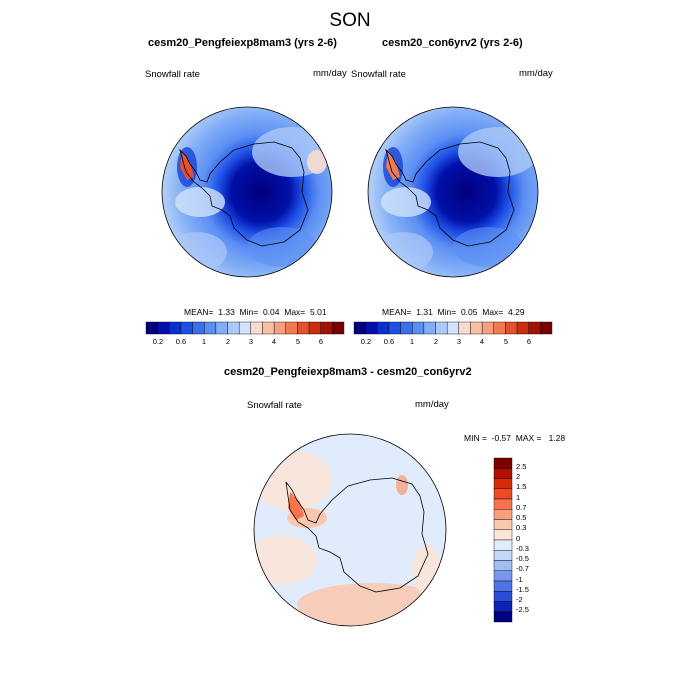 The image size is (700, 700). I want to click on panel3-map, so click(350, 530).